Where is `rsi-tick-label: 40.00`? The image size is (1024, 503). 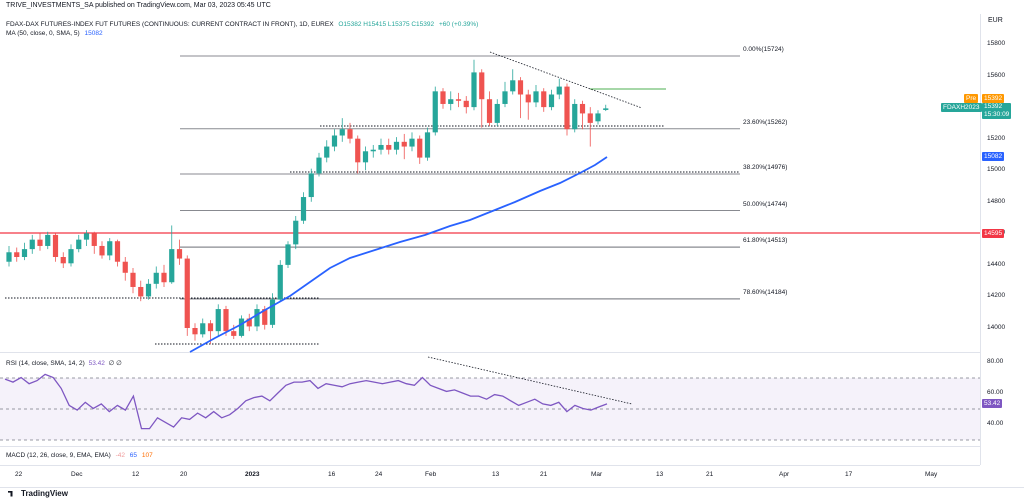 rsi-tick-label: 40.00 is located at coordinates (995, 423).